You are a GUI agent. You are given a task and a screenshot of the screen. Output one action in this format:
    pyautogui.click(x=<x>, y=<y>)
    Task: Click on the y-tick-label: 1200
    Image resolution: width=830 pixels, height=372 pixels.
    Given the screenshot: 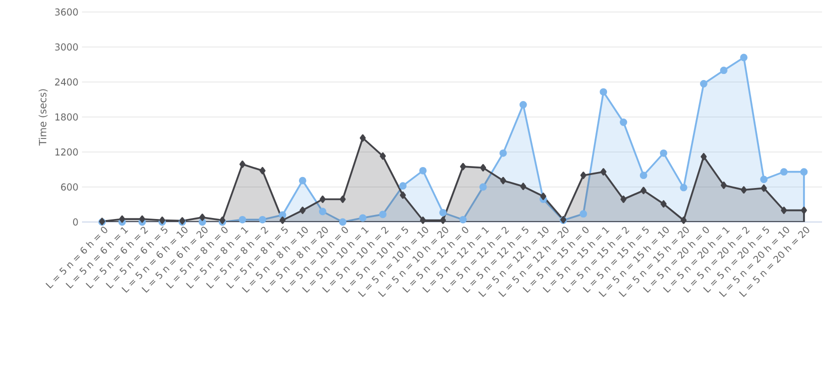 What is the action you would take?
    pyautogui.click(x=66, y=152)
    